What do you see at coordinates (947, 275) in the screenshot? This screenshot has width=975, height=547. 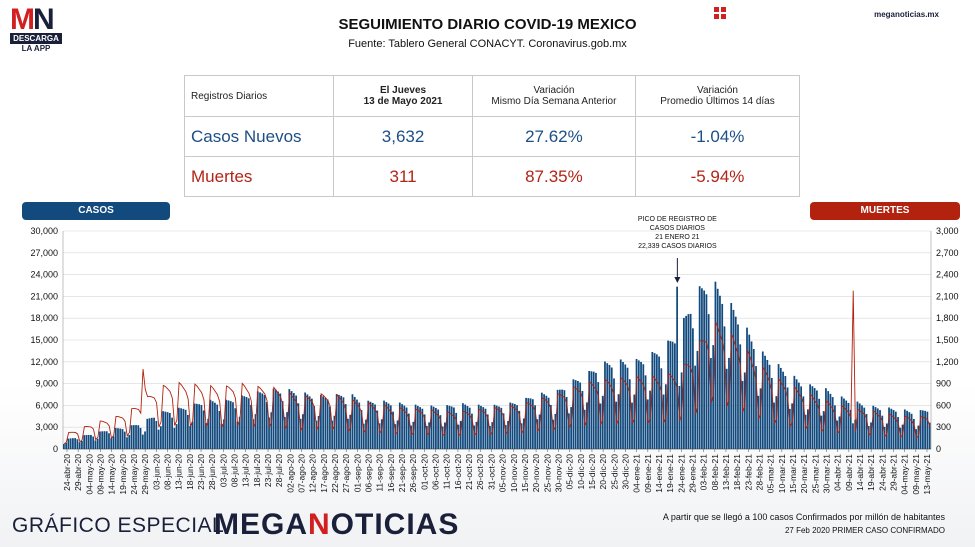 I see `y-right-tick-label: 2,400` at bounding box center [947, 275].